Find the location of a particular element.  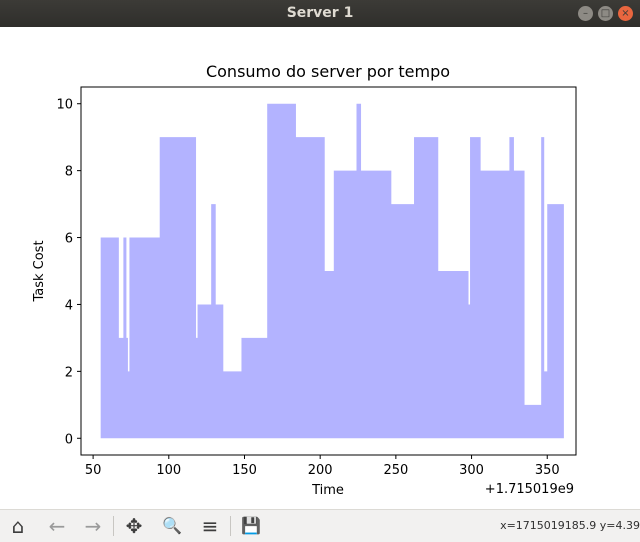

x-tick-label: 100 is located at coordinates (168, 470).